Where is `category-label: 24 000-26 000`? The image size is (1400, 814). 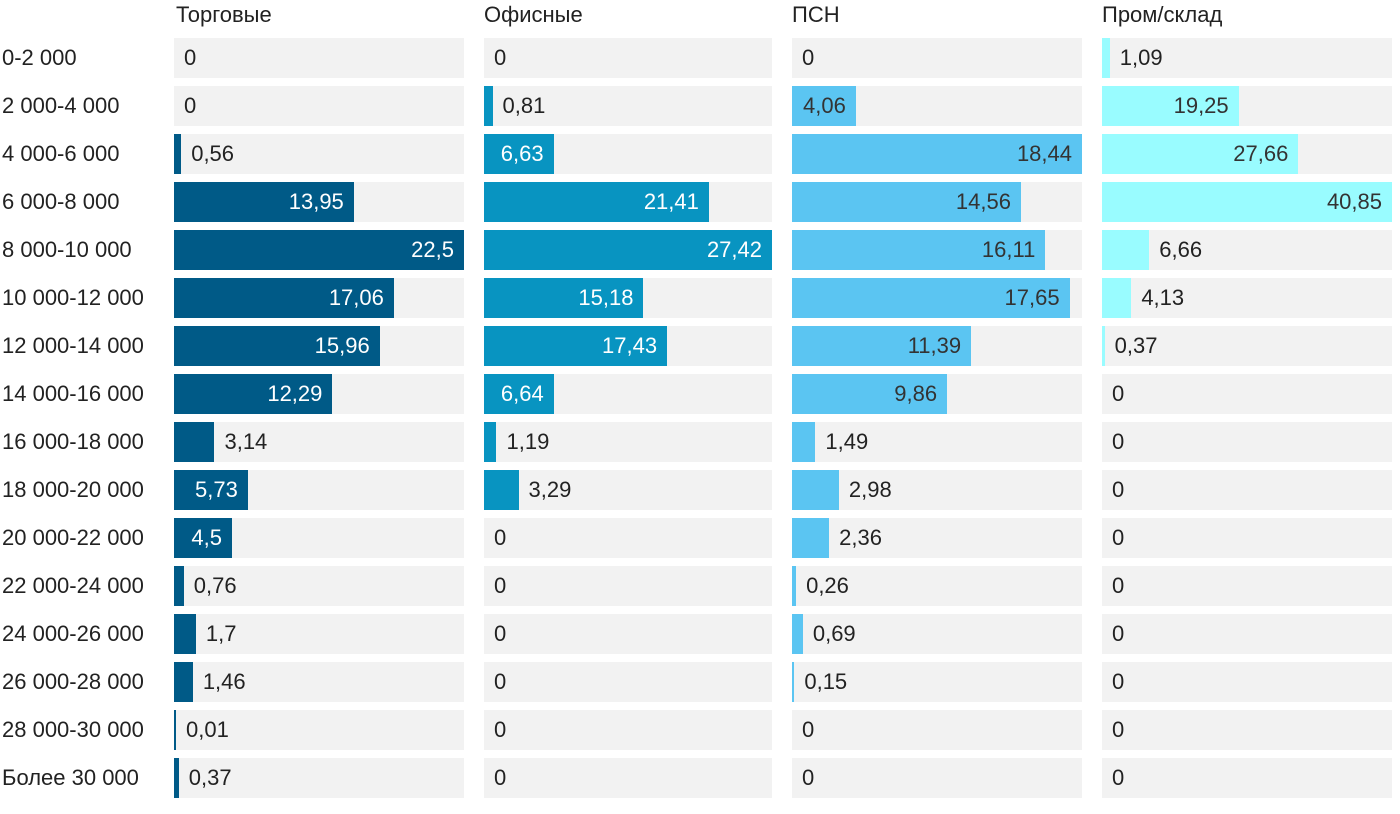 category-label: 24 000-26 000 is located at coordinates (73, 633).